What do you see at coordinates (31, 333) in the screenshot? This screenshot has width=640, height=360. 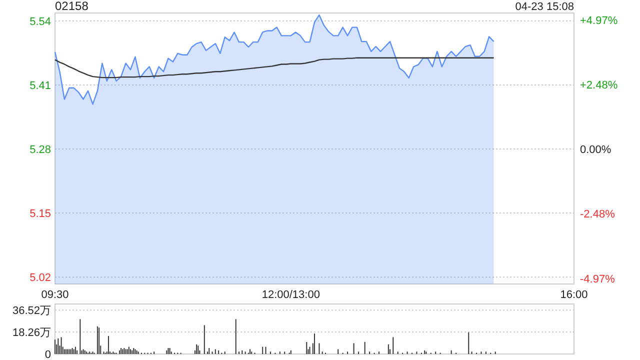 I see `y-tick-label: 18.26万` at bounding box center [31, 333].